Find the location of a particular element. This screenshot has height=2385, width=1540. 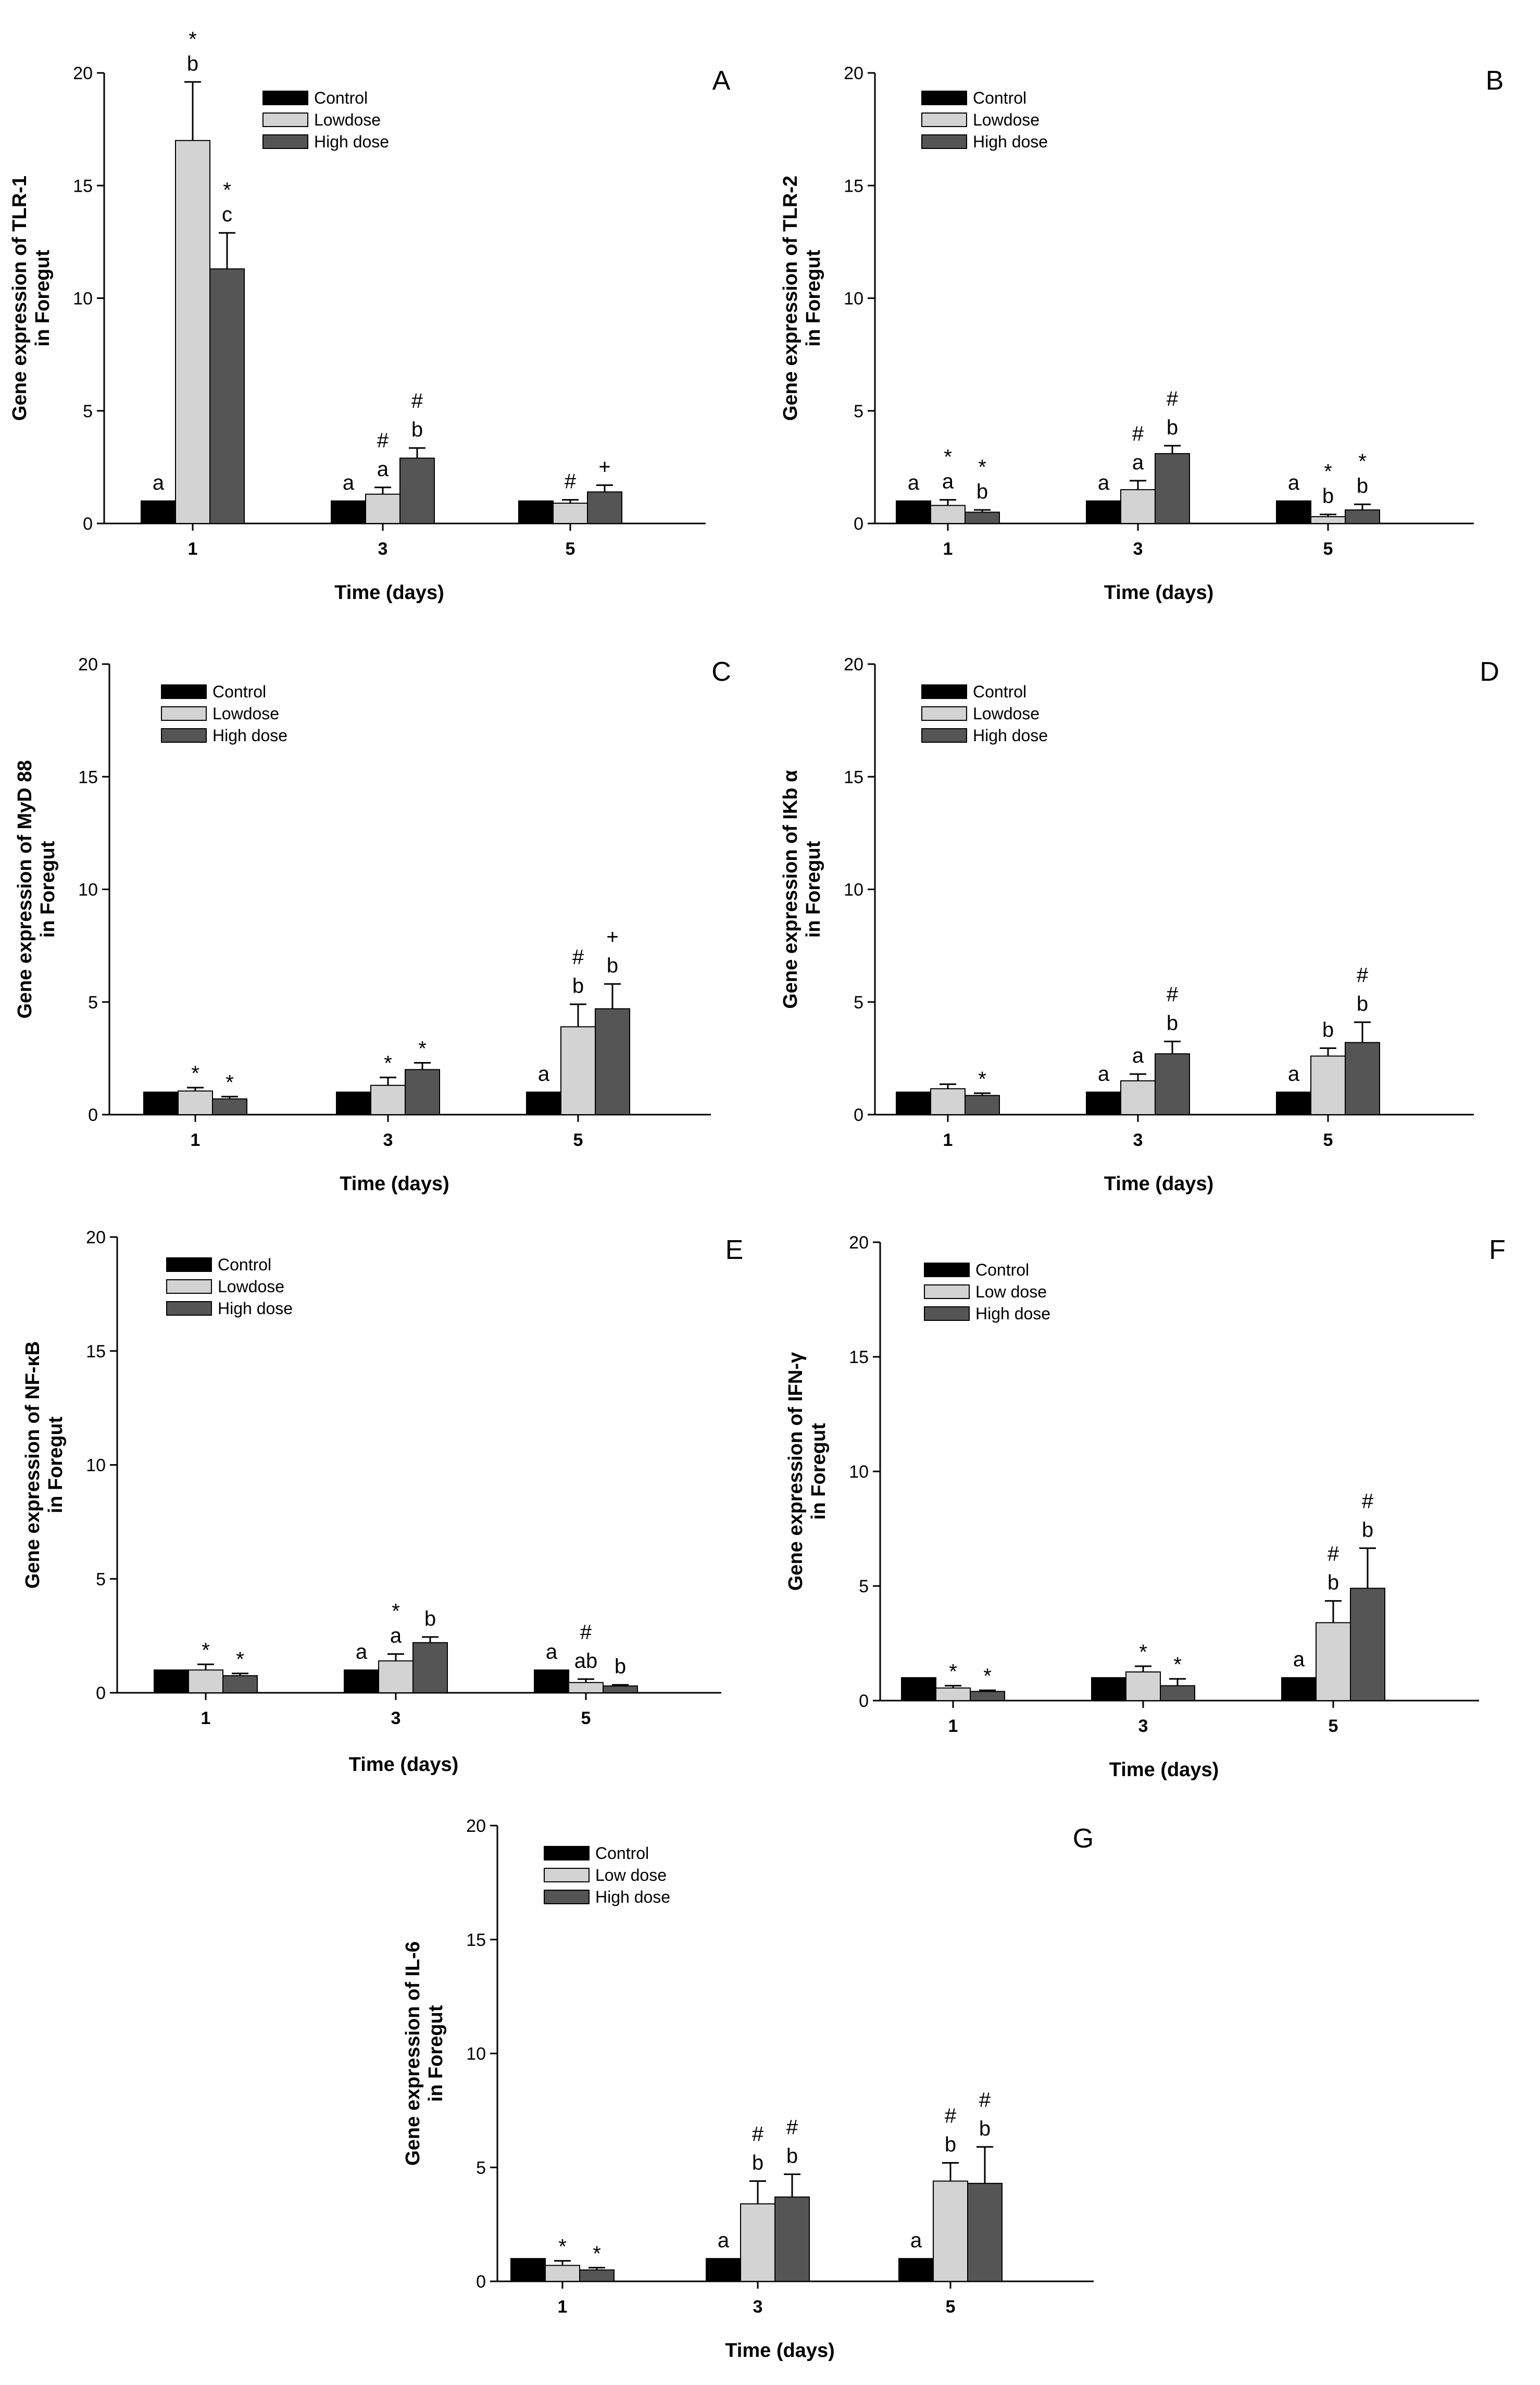

significance-label: + is located at coordinates (604, 466).